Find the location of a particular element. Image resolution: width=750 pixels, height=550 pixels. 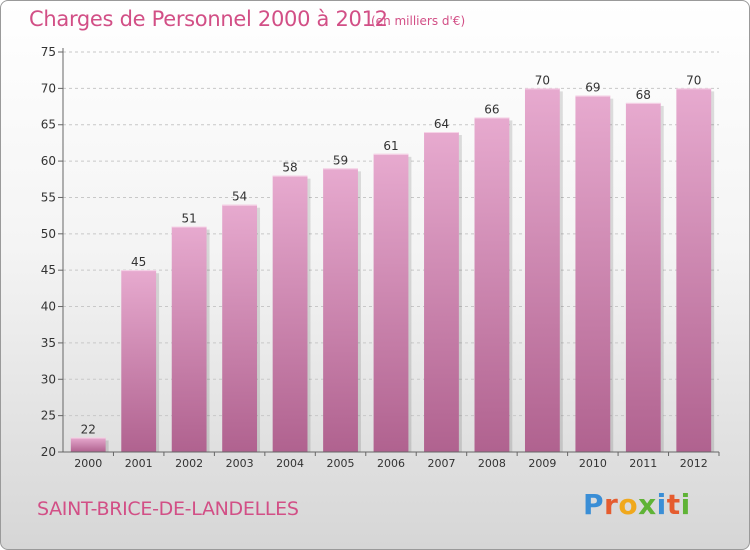

bar-value-label: 58 is located at coordinates (289, 168).